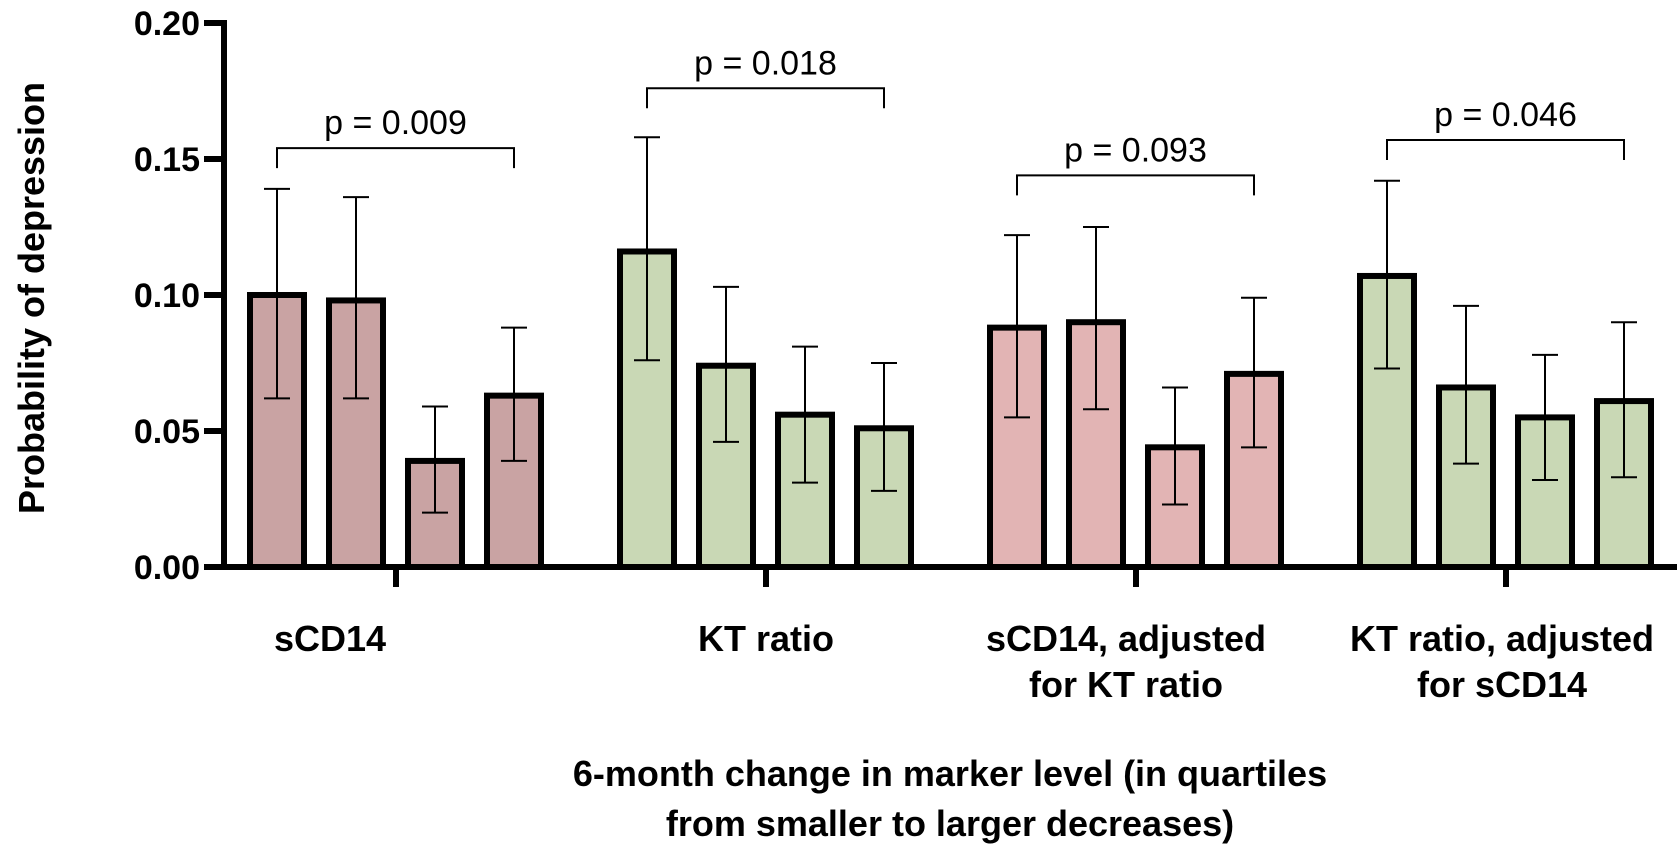 This screenshot has height=854, width=1677. What do you see at coordinates (1502, 684) in the screenshot?
I see `group-label: for sCD14` at bounding box center [1502, 684].